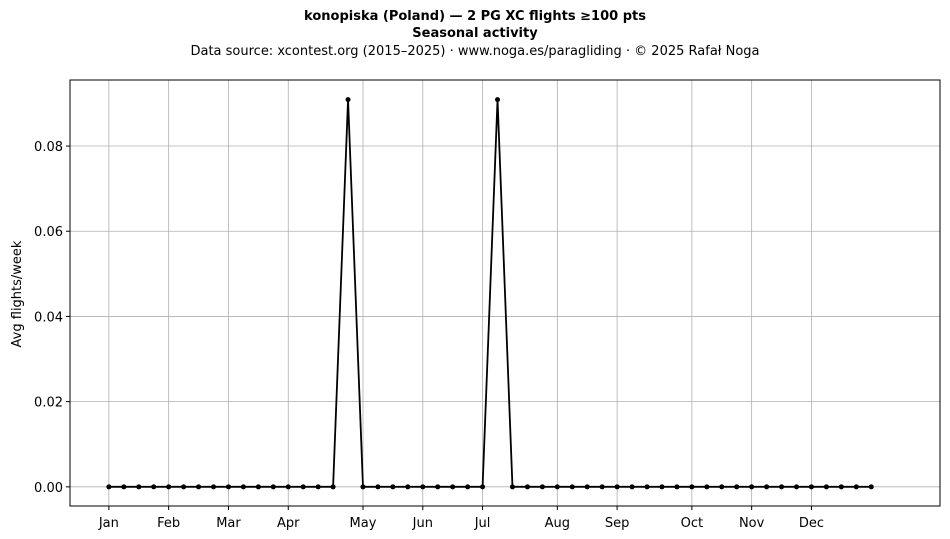 Image resolution: width=950 pixels, height=539 pixels. I want to click on x-tick-label-oct: Oct, so click(692, 523).